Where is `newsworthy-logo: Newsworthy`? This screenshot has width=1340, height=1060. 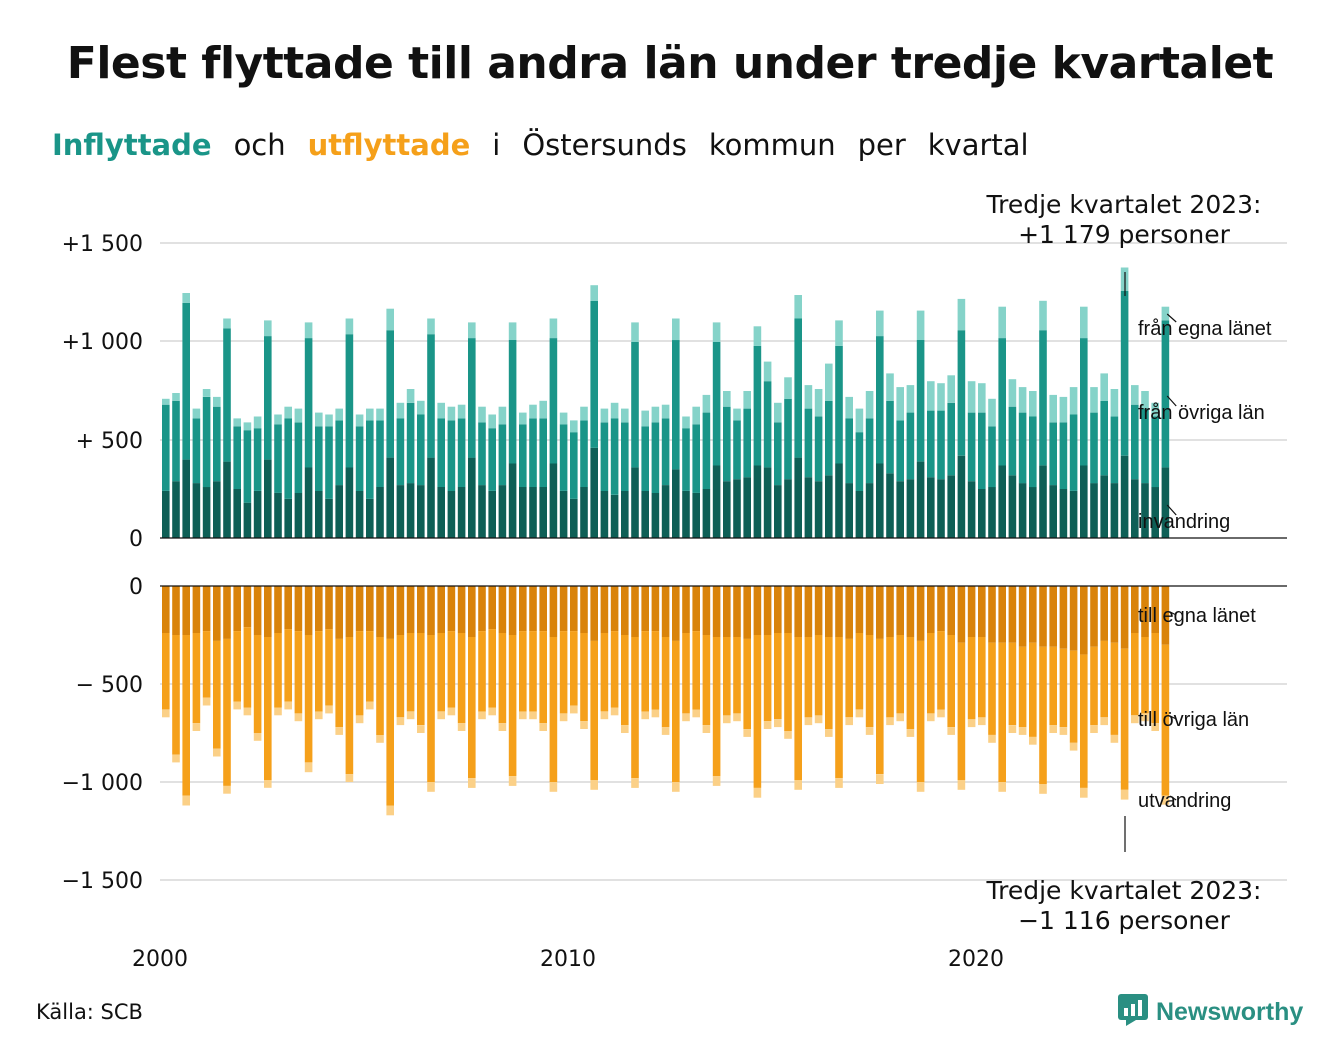 newsworthy-logo: Newsworthy is located at coordinates (1210, 1012).